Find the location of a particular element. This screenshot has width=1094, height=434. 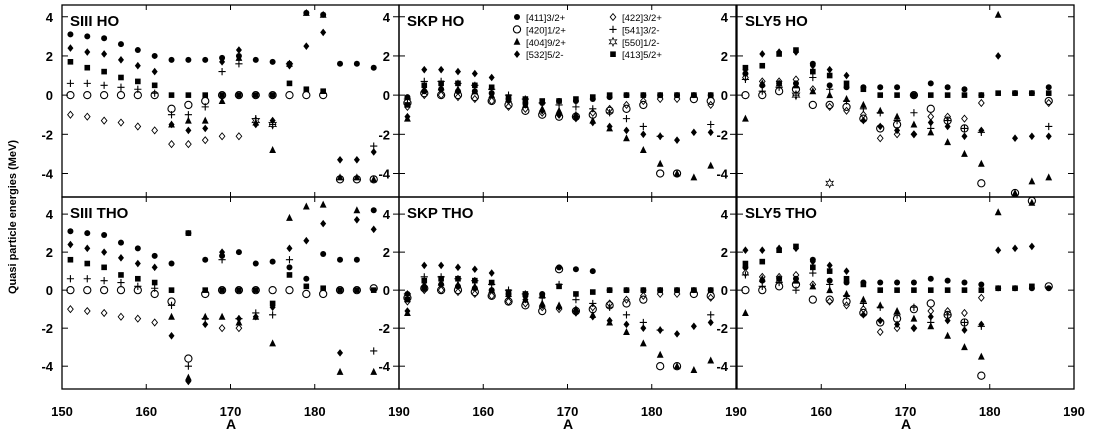

panel-4: SIII THO is located at coordinates (230, 293).